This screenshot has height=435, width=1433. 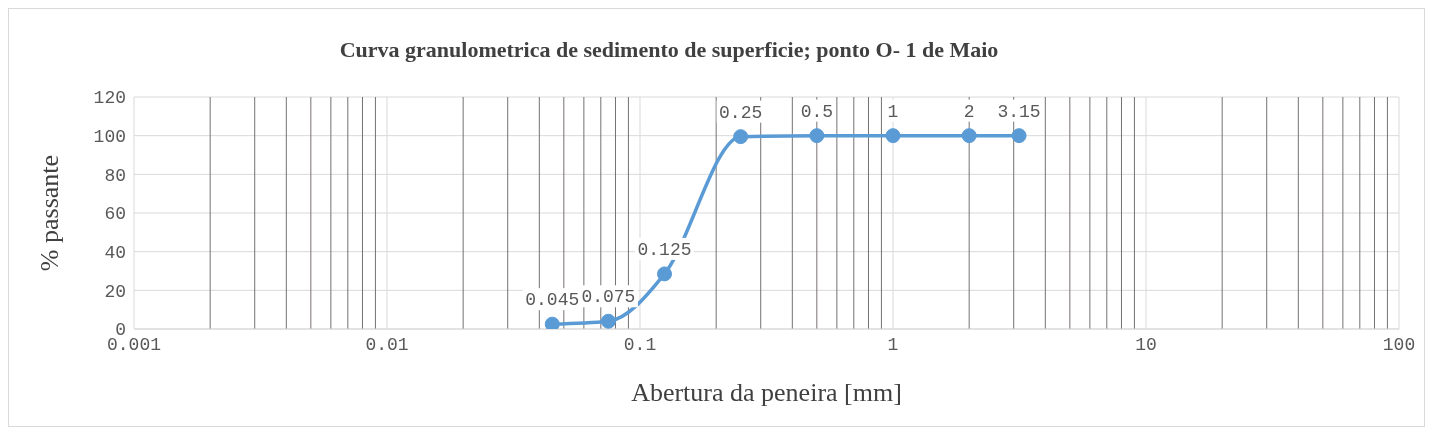 I want to click on annotation: 0.075, so click(x=608, y=297).